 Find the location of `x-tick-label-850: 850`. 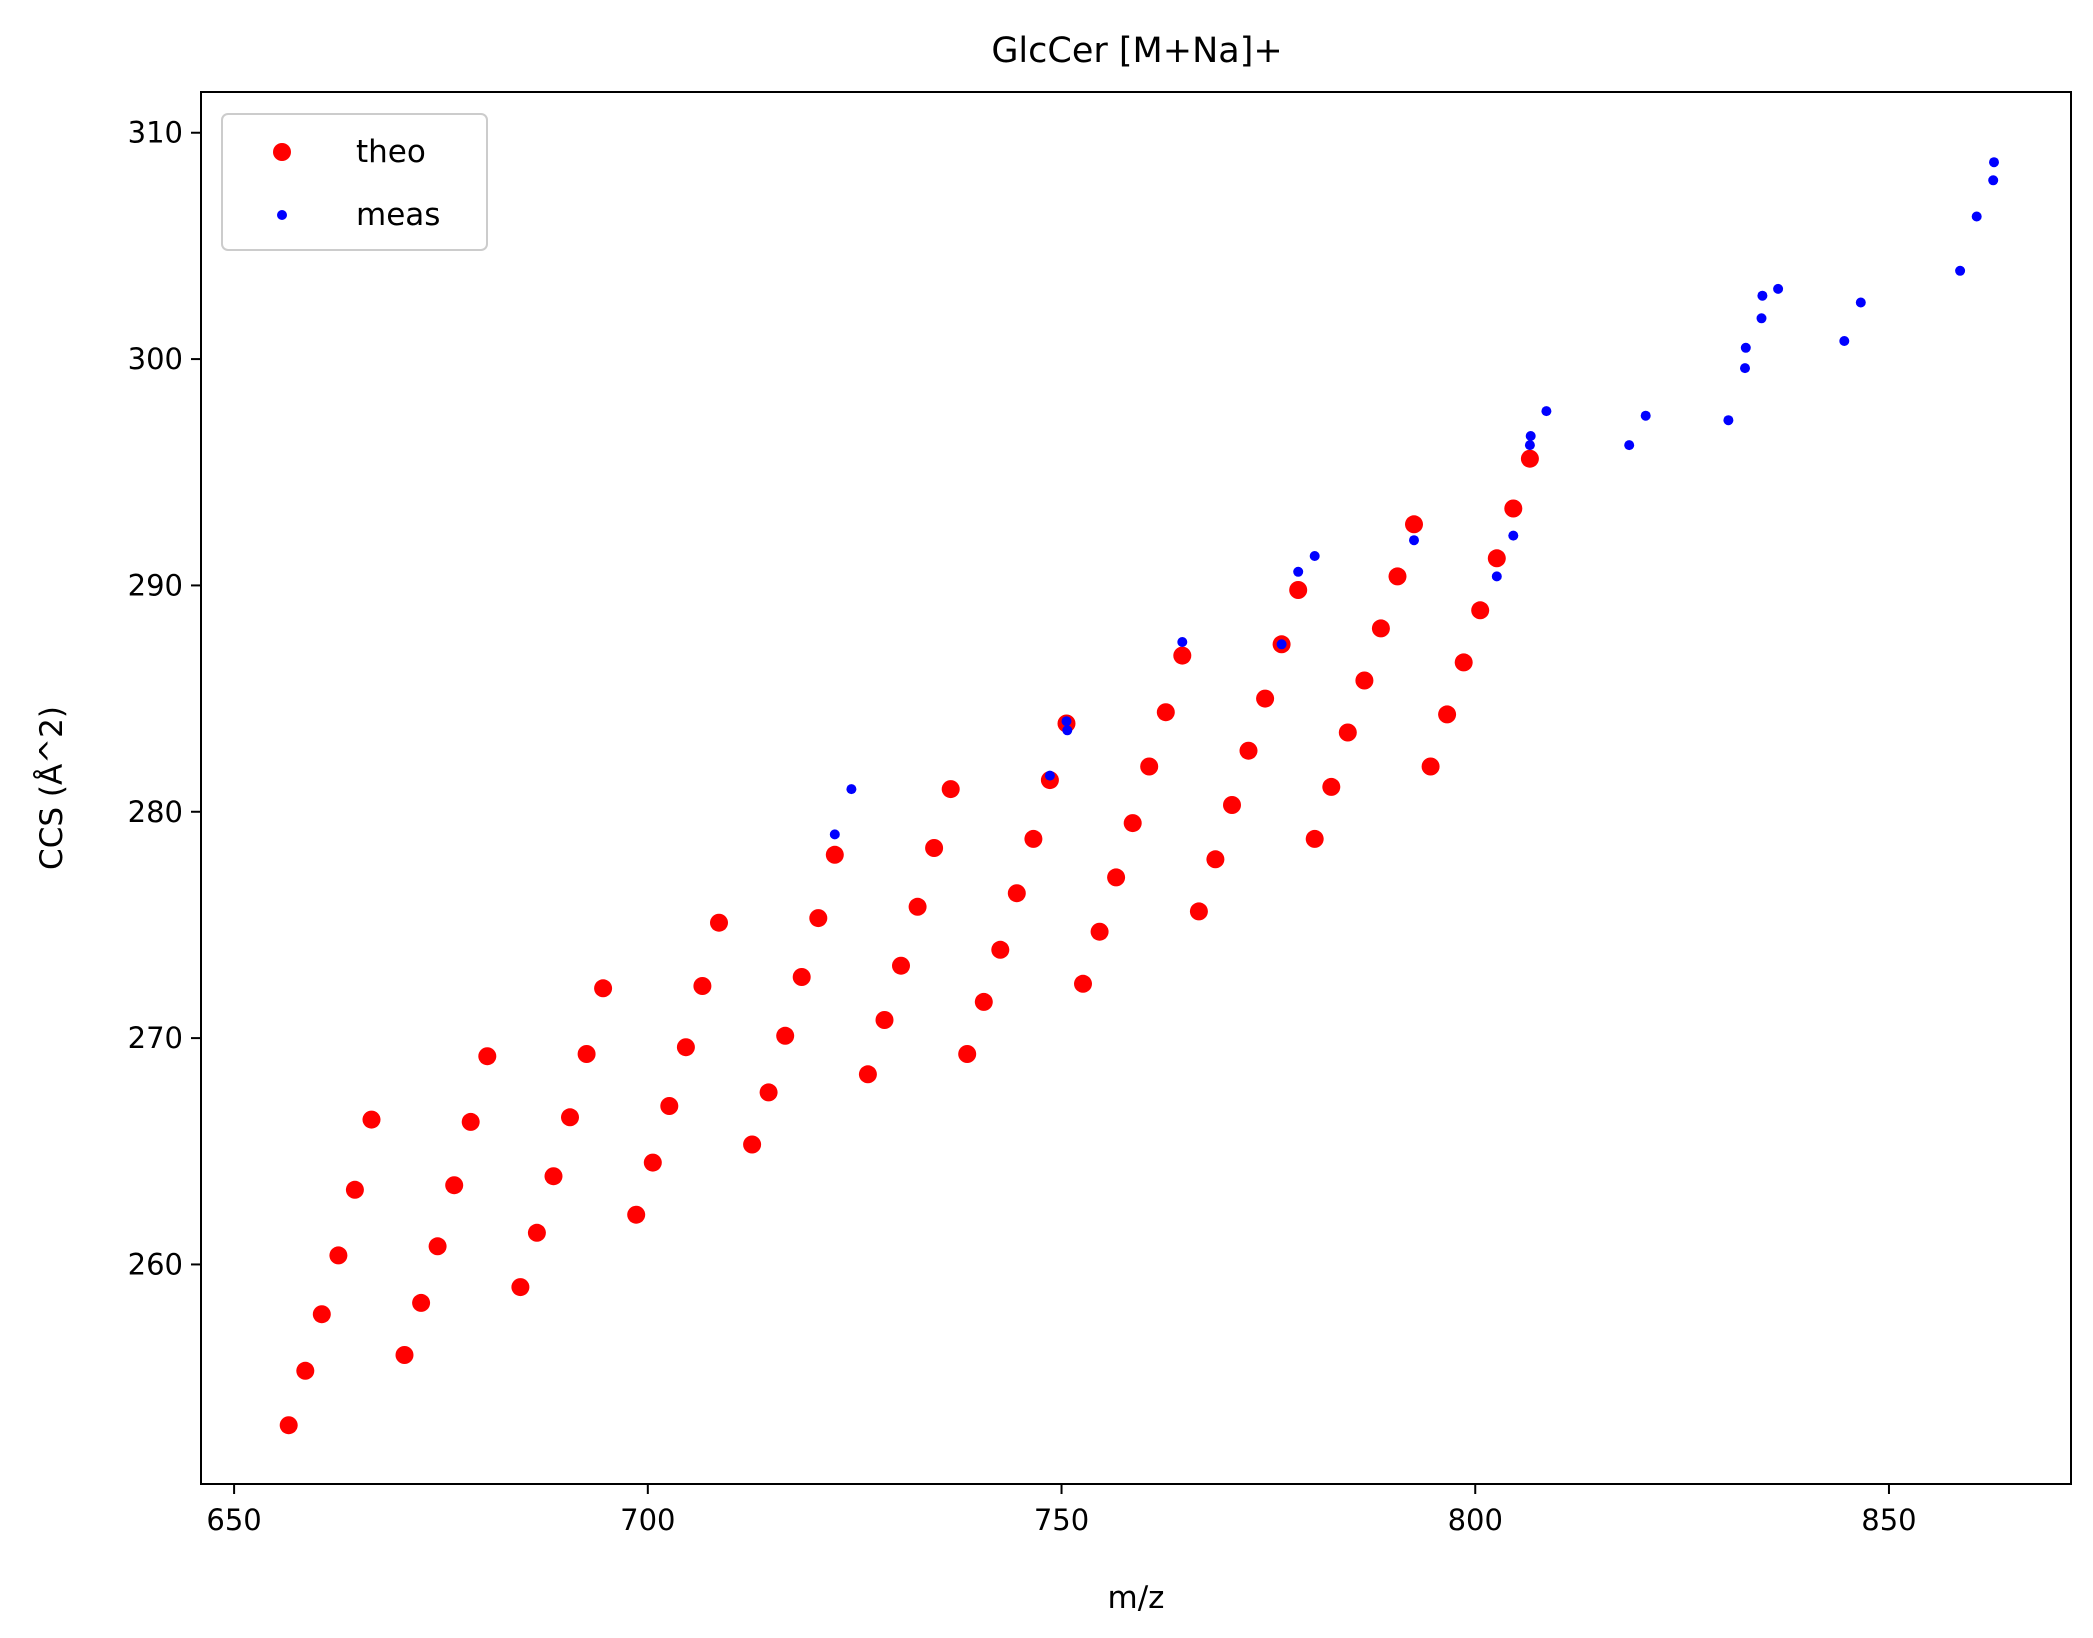

x-tick-label-850: 850 is located at coordinates (1888, 1520).